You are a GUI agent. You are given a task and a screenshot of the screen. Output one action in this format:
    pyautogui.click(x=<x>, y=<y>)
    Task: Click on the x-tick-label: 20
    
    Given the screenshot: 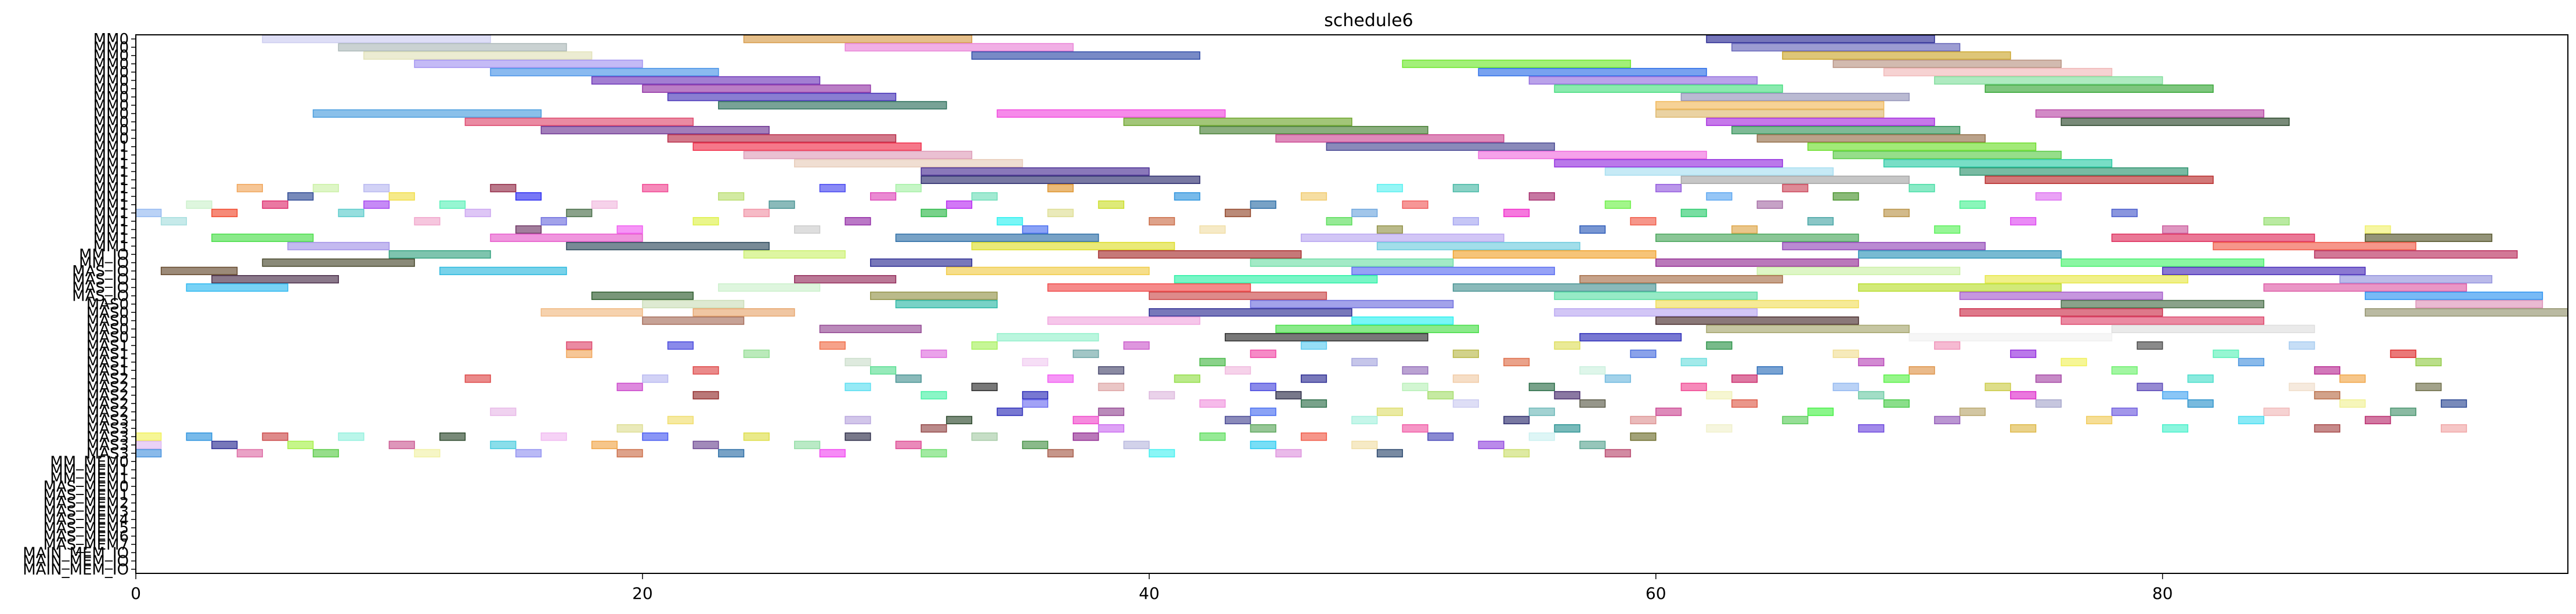 What is the action you would take?
    pyautogui.click(x=643, y=593)
    